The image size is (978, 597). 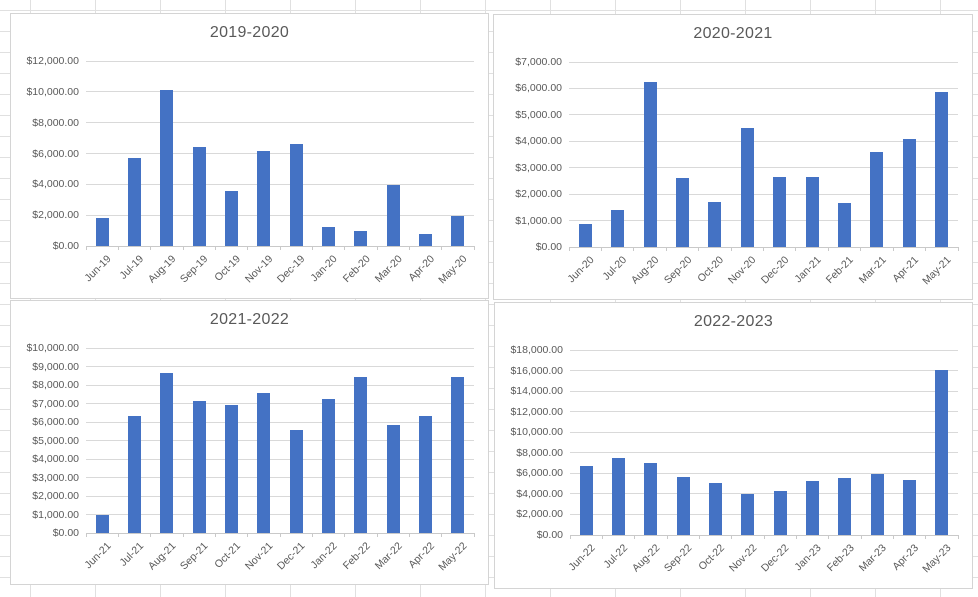 What do you see at coordinates (453, 557) in the screenshot?
I see `x-axis-tick-label: May-22` at bounding box center [453, 557].